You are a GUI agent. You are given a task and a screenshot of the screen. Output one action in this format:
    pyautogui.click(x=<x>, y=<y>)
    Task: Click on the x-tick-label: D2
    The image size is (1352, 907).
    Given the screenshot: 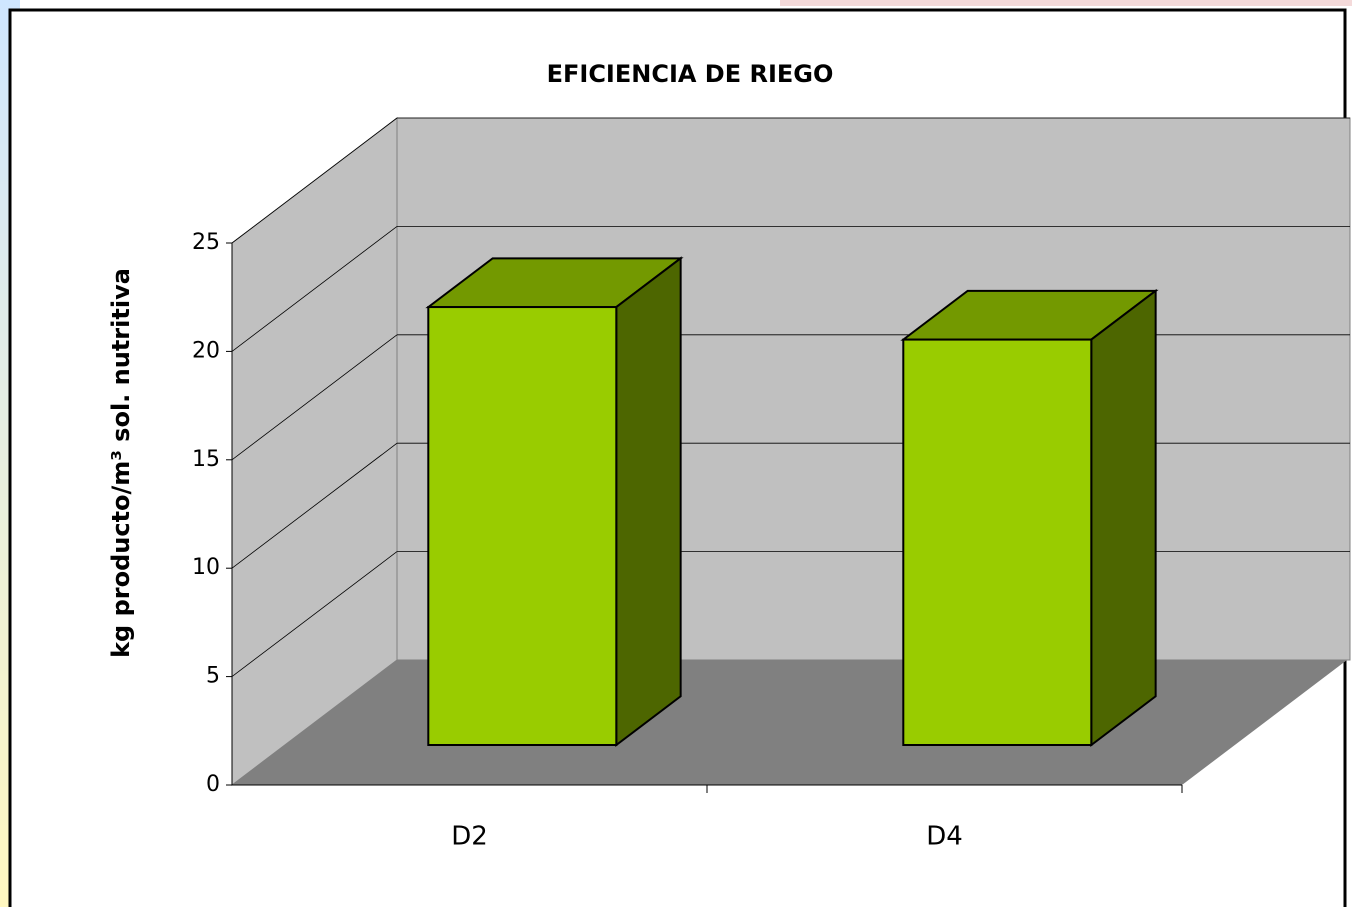 What is the action you would take?
    pyautogui.click(x=469, y=837)
    